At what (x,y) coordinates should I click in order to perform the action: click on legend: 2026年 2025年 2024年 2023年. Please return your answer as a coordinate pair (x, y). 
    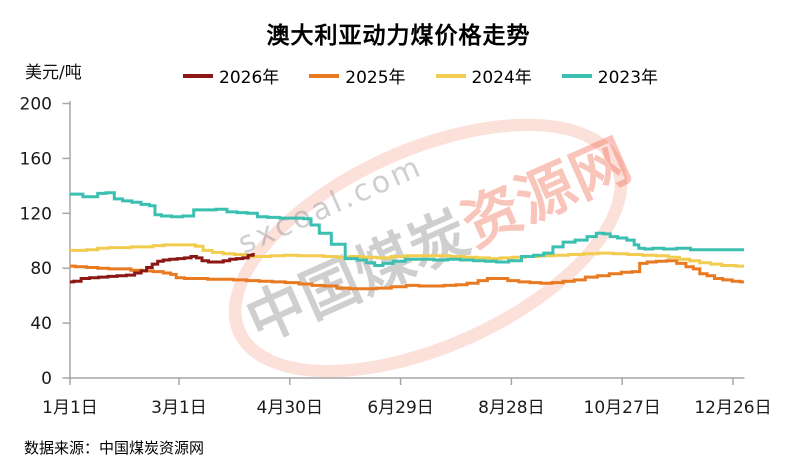
    Looking at the image, I should click on (420, 75).